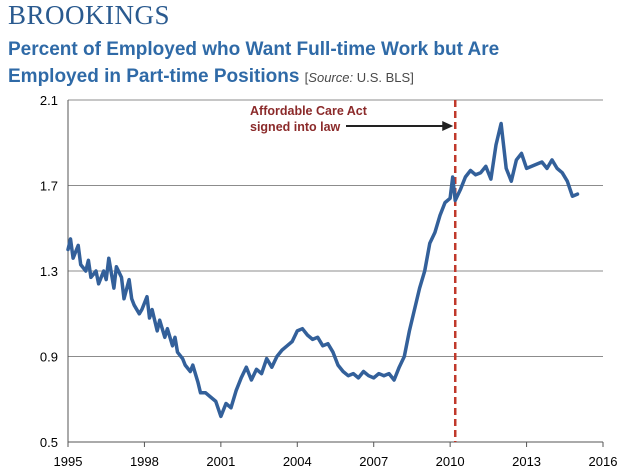 This screenshot has height=470, width=622. What do you see at coordinates (331, 77) in the screenshot?
I see `source-label: Source:` at bounding box center [331, 77].